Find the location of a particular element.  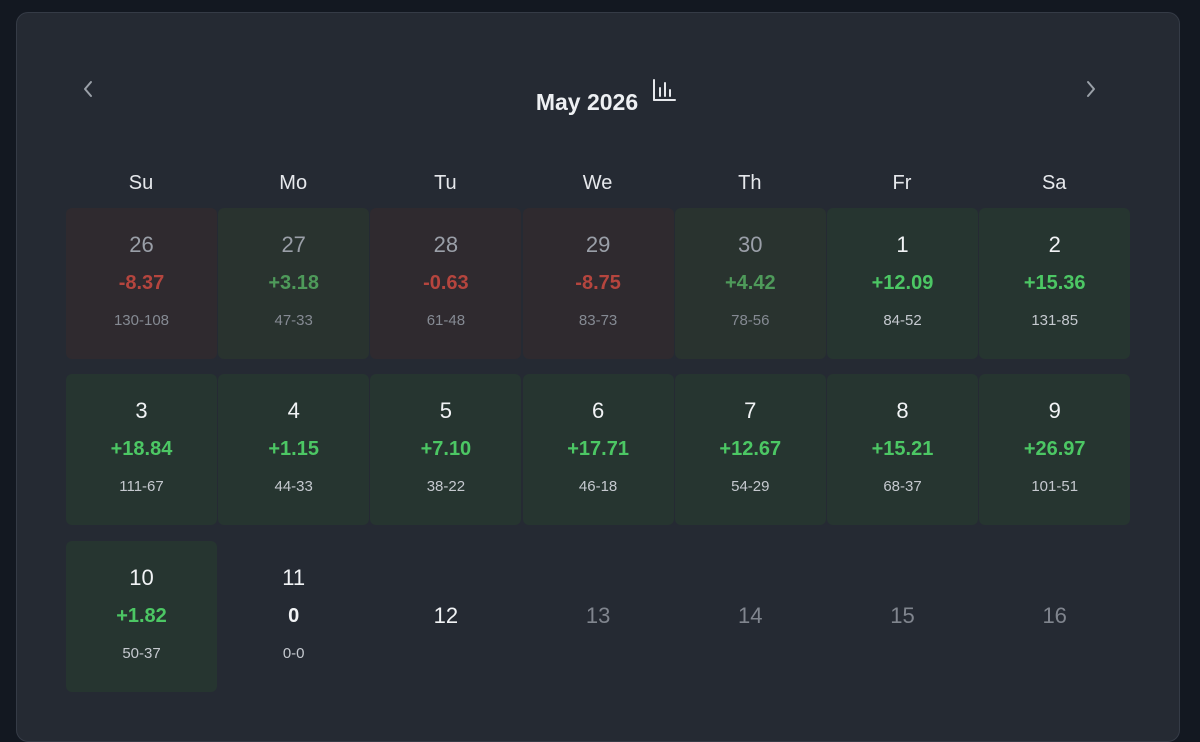

day-cell: 27 +3.18 47-33 is located at coordinates (294, 283).